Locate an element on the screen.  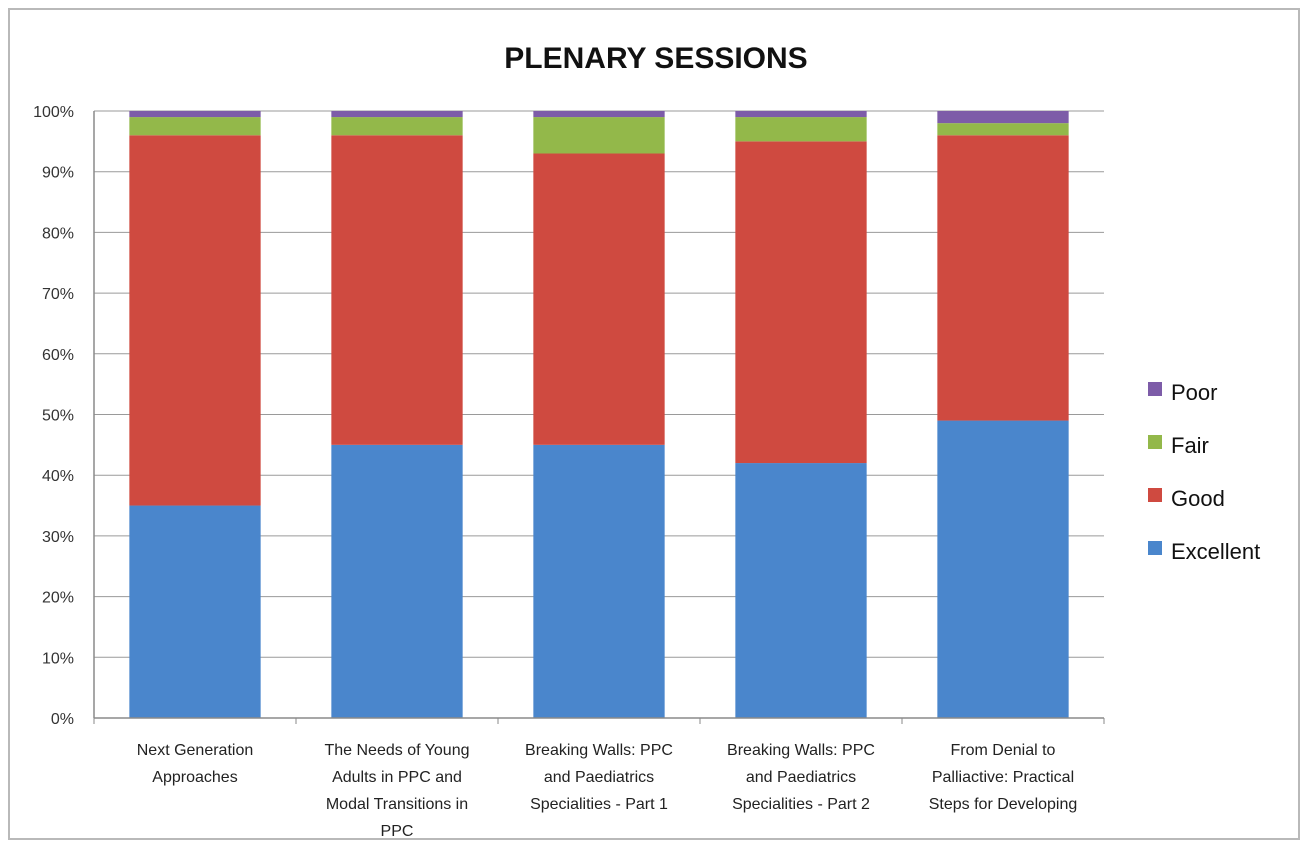
y-tick-label: 40% is located at coordinates (58, 476).